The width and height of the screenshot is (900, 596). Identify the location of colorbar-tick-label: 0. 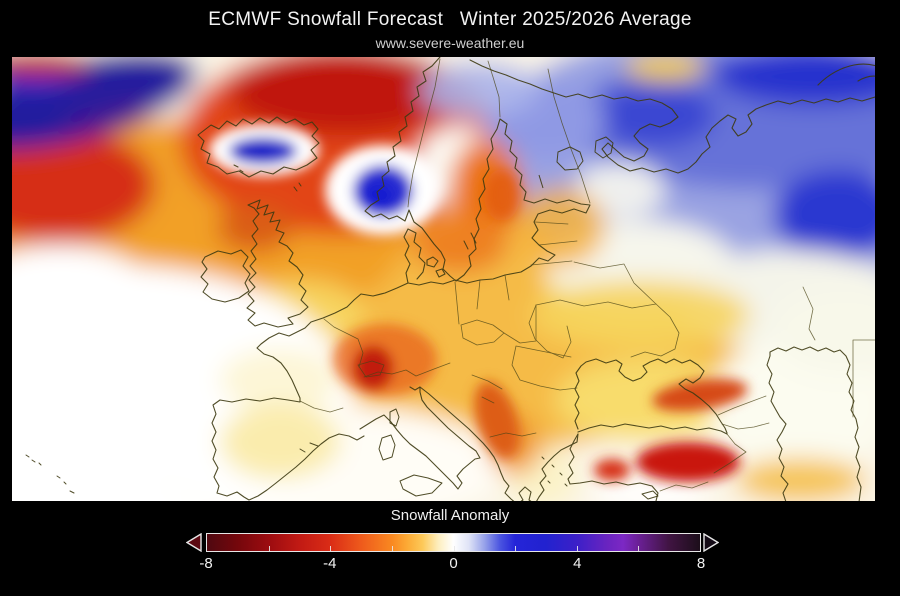
(453, 563).